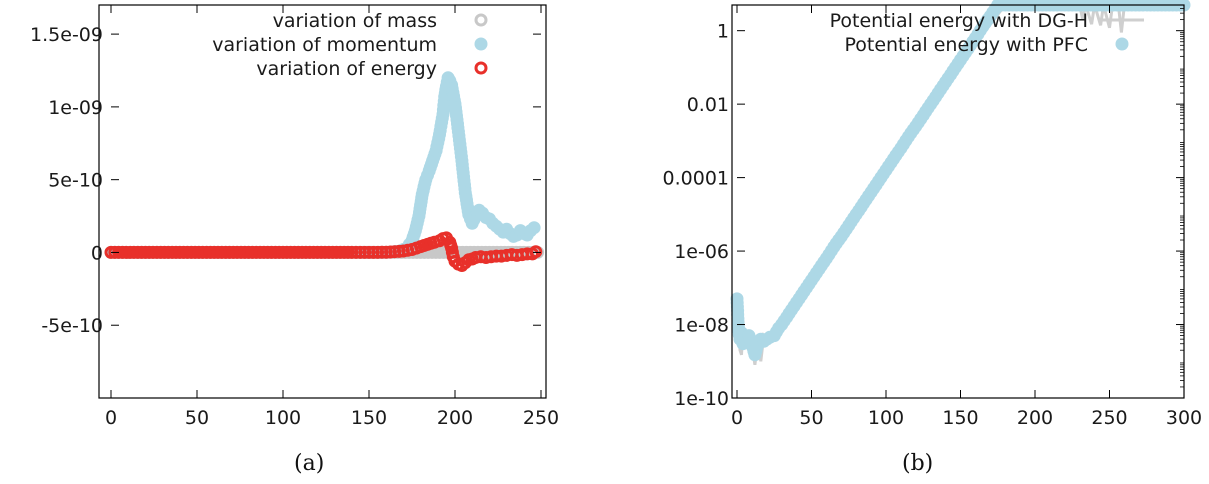  What do you see at coordinates (97, 253) in the screenshot?
I see `y-tick-label: 0` at bounding box center [97, 253].